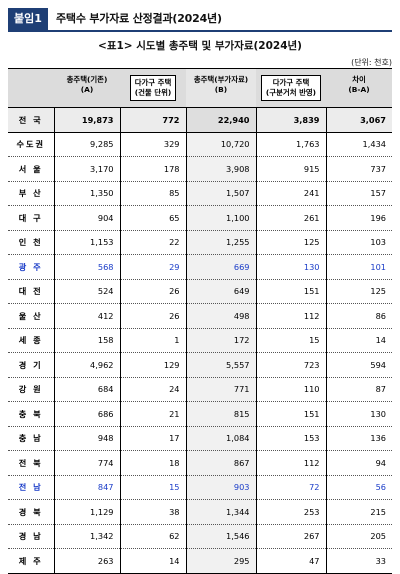  I want to click on table-row: 인 천 1,153 22 1,255 125 103, so click(200, 242).